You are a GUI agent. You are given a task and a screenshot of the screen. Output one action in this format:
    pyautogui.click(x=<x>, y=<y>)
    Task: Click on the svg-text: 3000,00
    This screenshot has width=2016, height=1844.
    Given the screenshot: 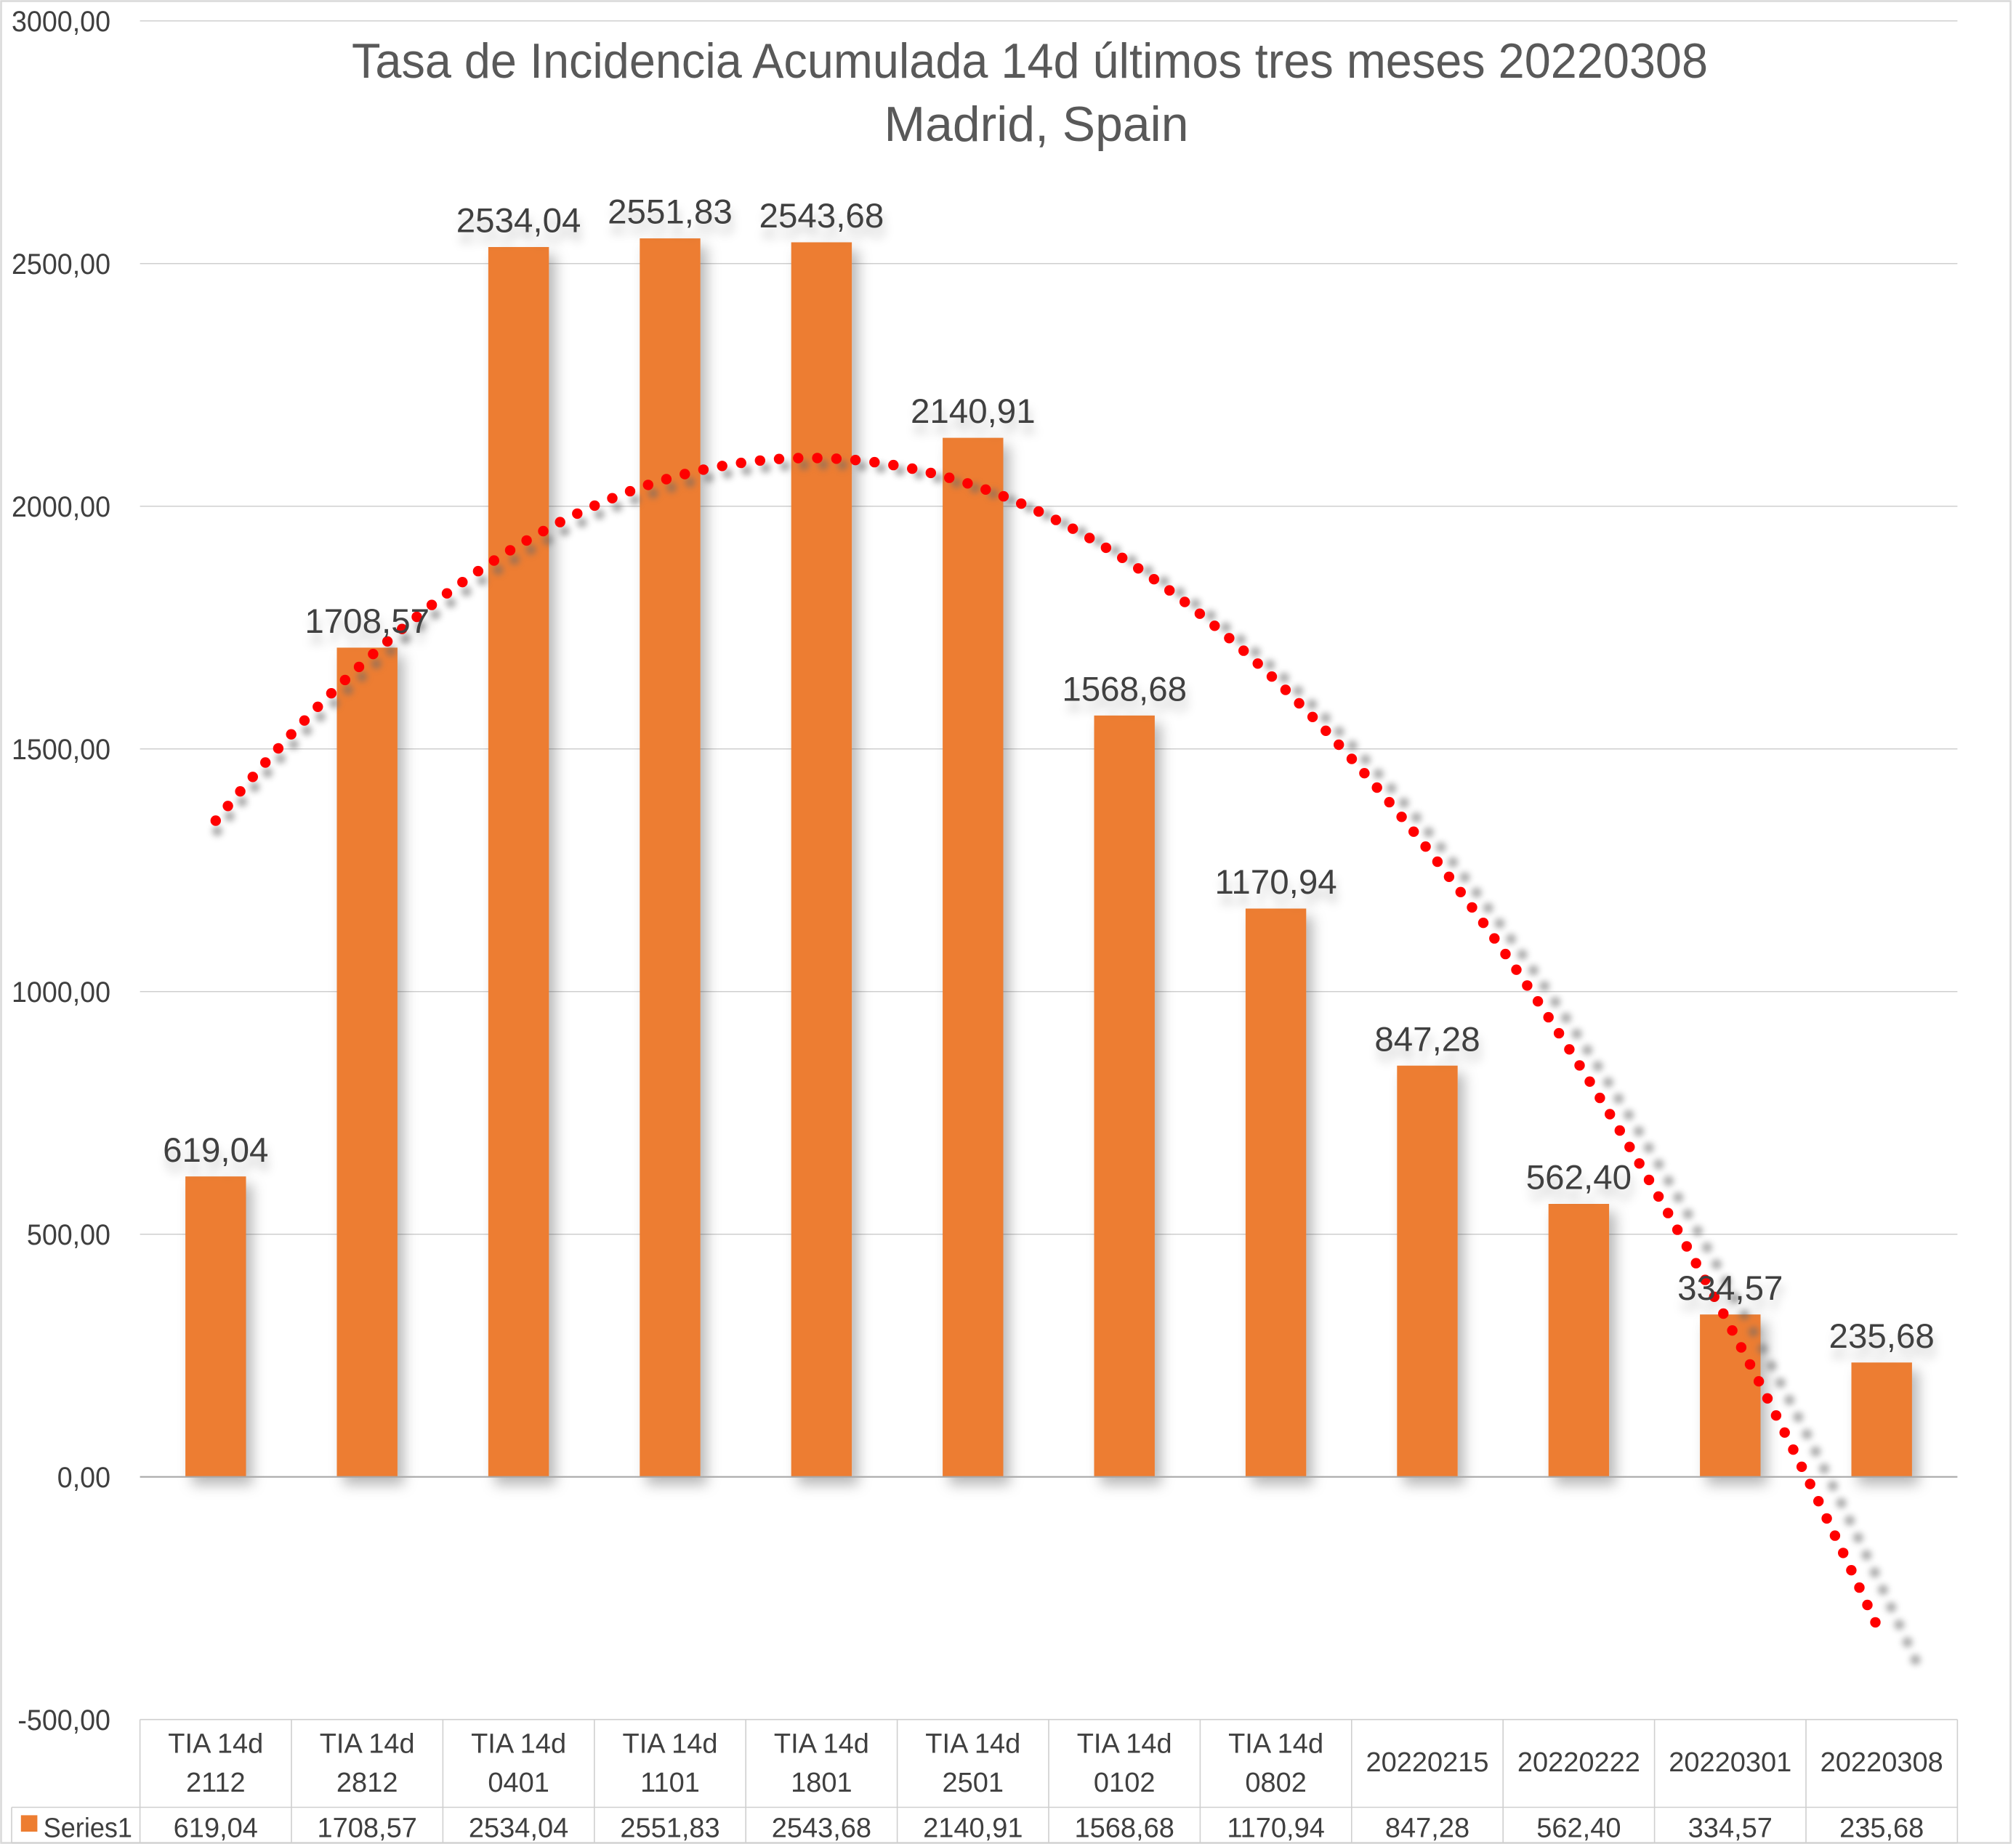 What is the action you would take?
    pyautogui.click(x=61, y=22)
    